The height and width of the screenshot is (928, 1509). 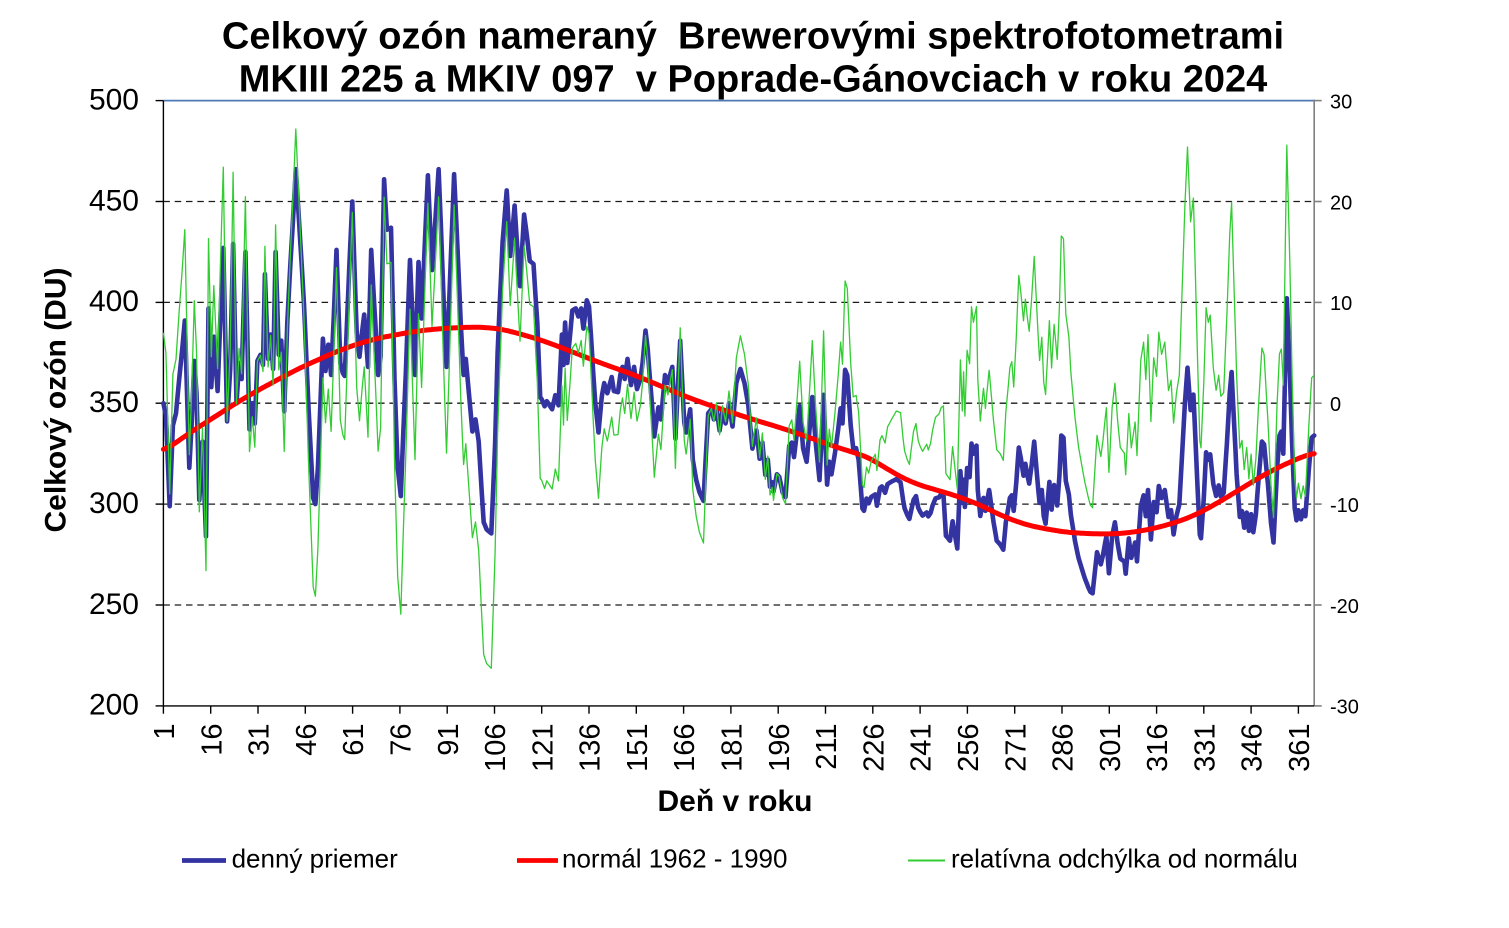 What do you see at coordinates (1344, 708) in the screenshot?
I see `svg-text: -30` at bounding box center [1344, 708].